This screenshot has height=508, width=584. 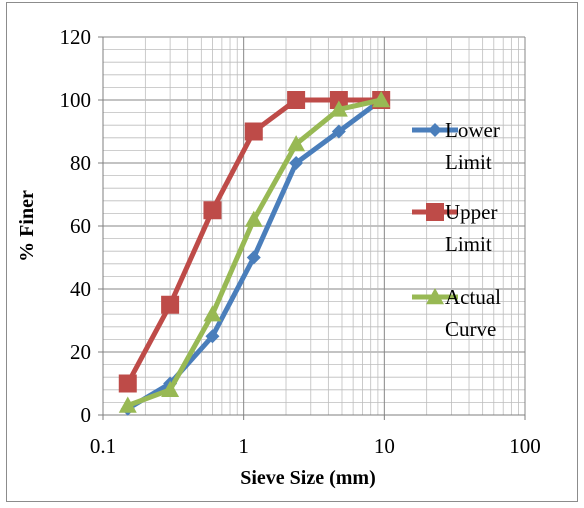 What do you see at coordinates (472, 130) in the screenshot?
I see `legend-label: Lower` at bounding box center [472, 130].